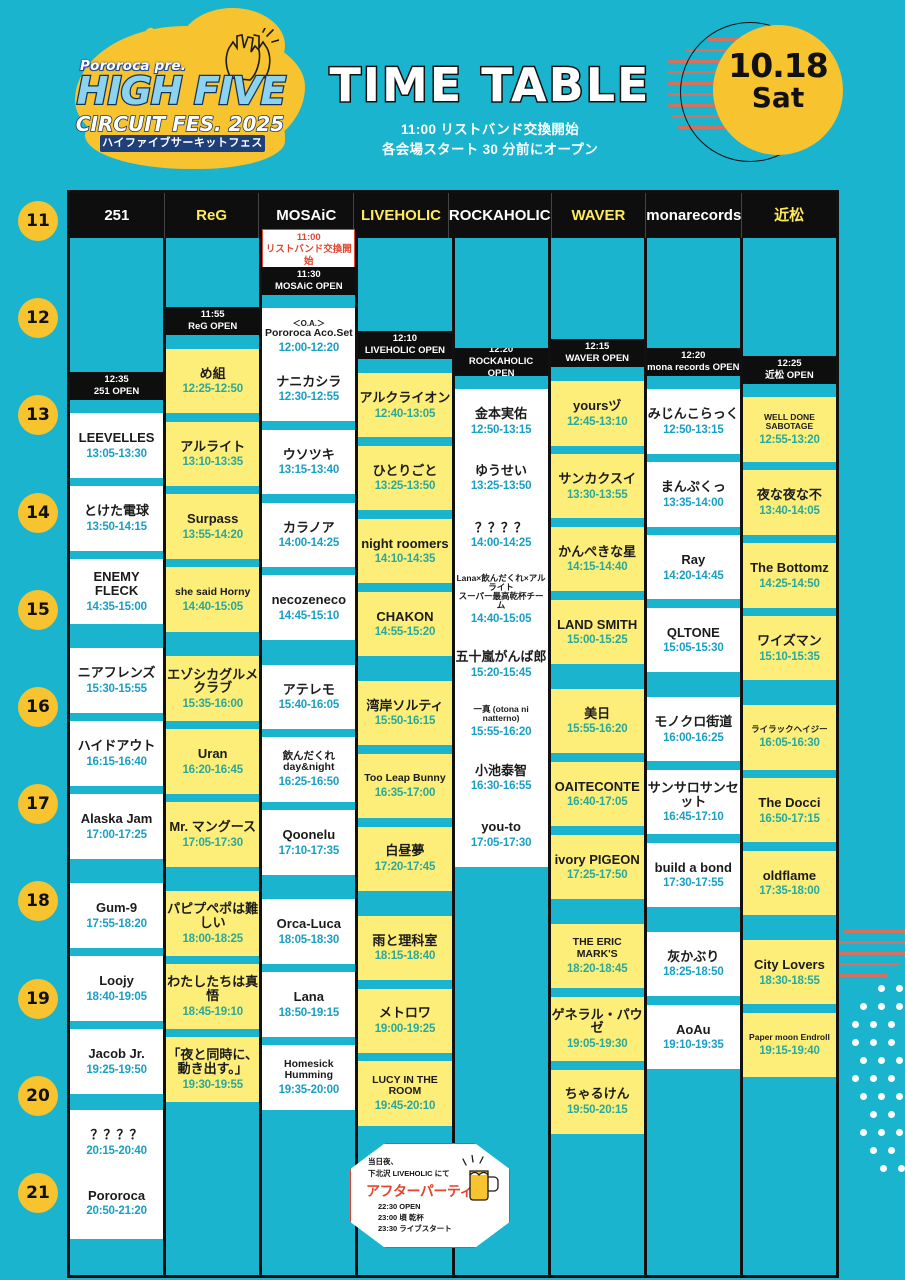  Describe the element at coordinates (213, 454) in the screenshot. I see `act-slot: アルライト 13:10-13:35` at that location.